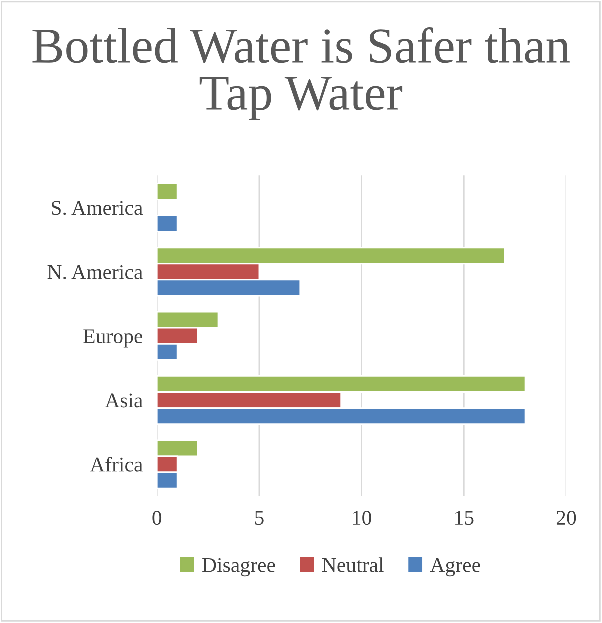 The image size is (602, 623). Describe the element at coordinates (113, 339) in the screenshot. I see `y-tick-label: Europe` at that location.